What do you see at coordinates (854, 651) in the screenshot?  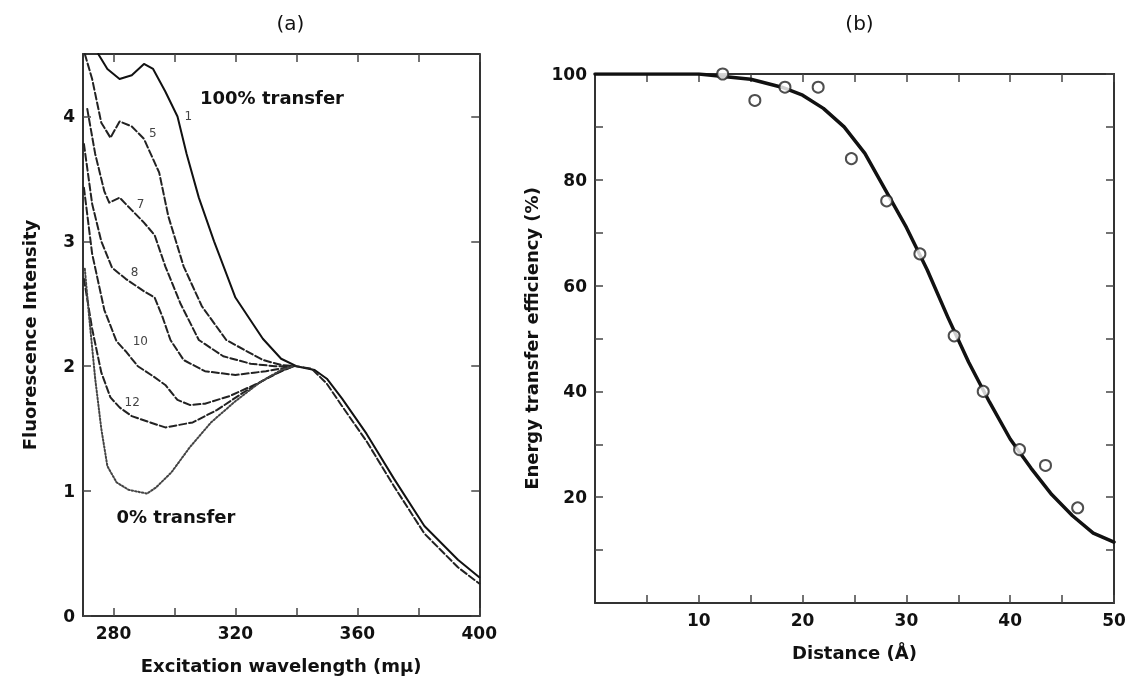 I see `x-axis-title: Distance (Å)` at bounding box center [854, 651].